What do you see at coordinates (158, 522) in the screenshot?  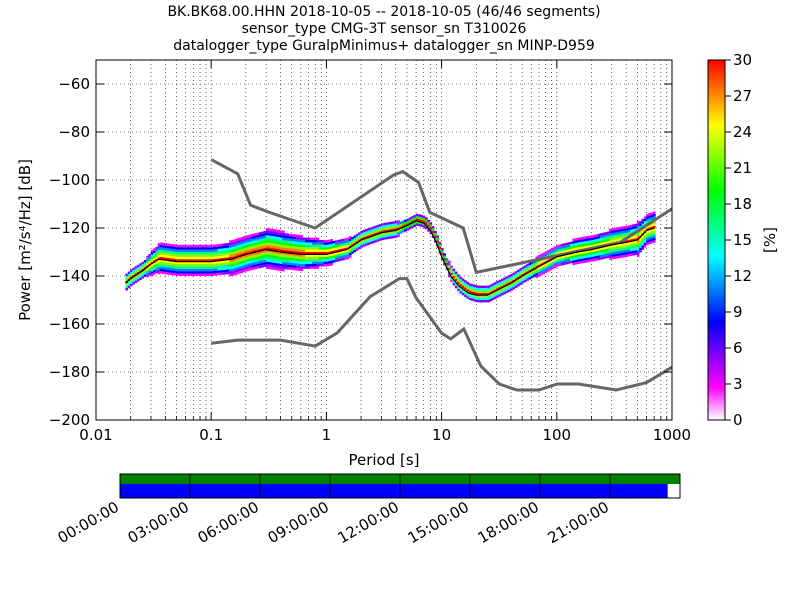 I see `time-tick-label: 03:00:00` at bounding box center [158, 522].